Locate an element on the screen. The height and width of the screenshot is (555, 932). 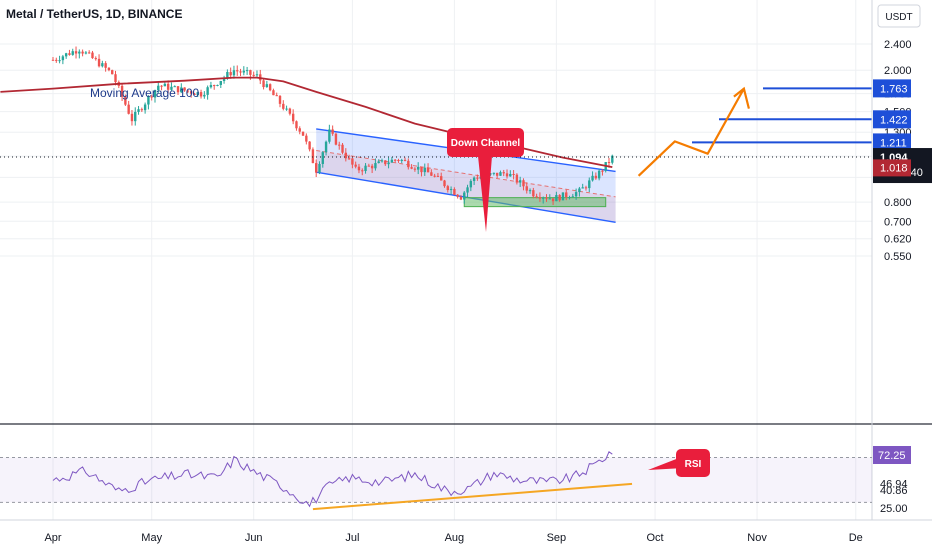
down-channel-mid-line is located at coordinates (466, 174).